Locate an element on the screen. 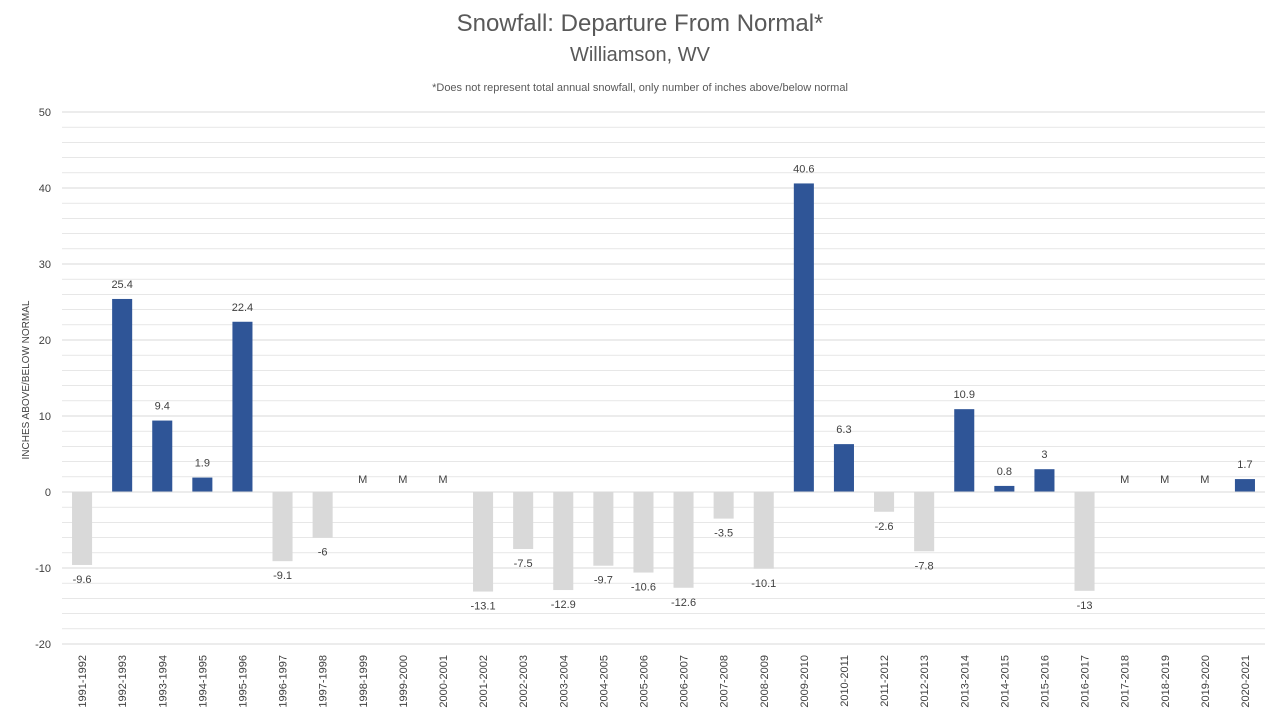 The width and height of the screenshot is (1280, 720). data-label: -3.5 is located at coordinates (723, 534).